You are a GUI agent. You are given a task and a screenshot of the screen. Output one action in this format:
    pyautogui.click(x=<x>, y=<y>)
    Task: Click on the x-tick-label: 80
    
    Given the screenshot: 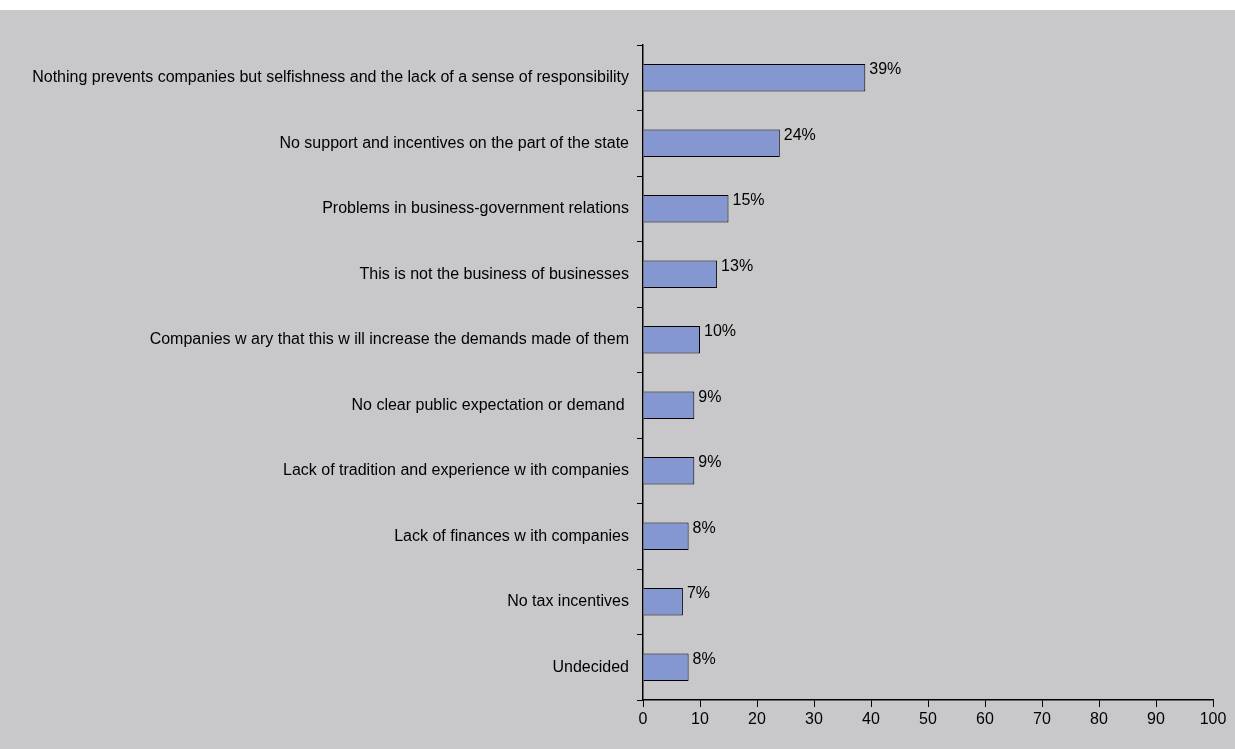 What is the action you would take?
    pyautogui.click(x=1099, y=719)
    